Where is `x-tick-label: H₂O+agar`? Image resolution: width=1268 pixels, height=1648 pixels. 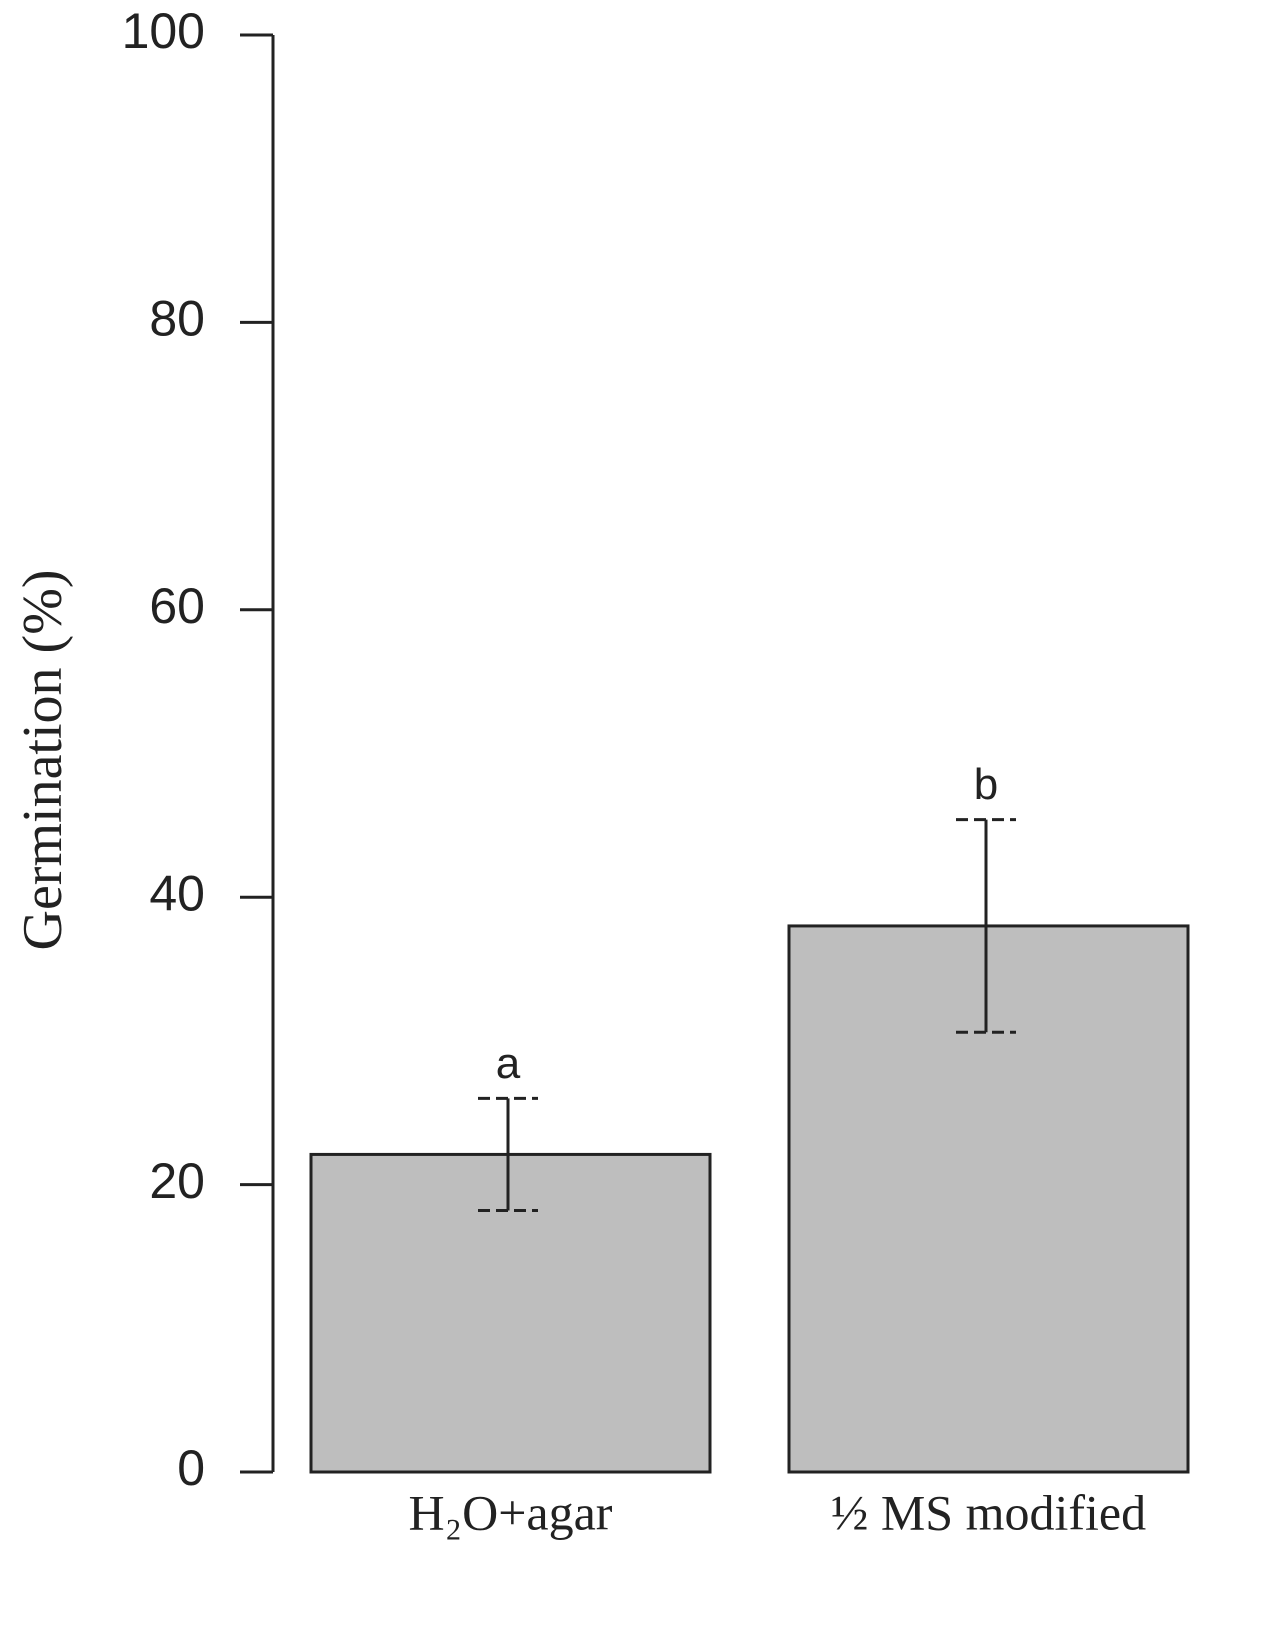
x-tick-label: H₂O+agar is located at coordinates (511, 1512).